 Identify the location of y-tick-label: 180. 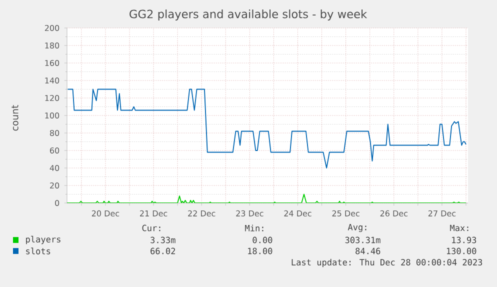
(52, 45).